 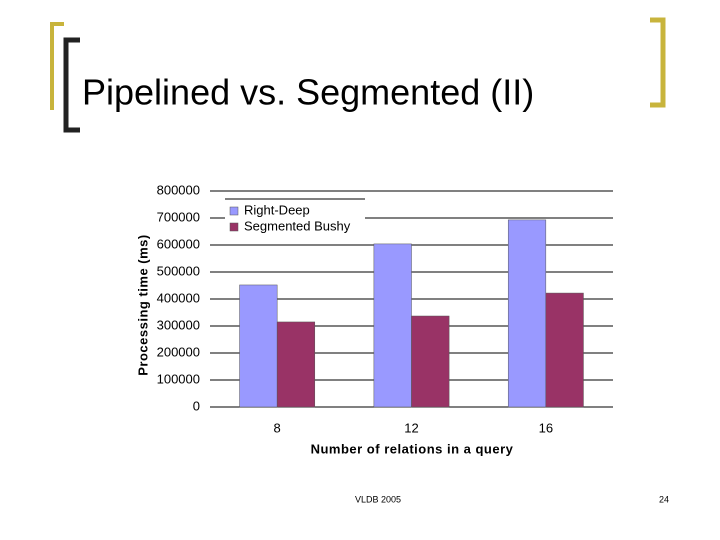 What do you see at coordinates (196, 405) in the screenshot?
I see `y-tick-label: 0` at bounding box center [196, 405].